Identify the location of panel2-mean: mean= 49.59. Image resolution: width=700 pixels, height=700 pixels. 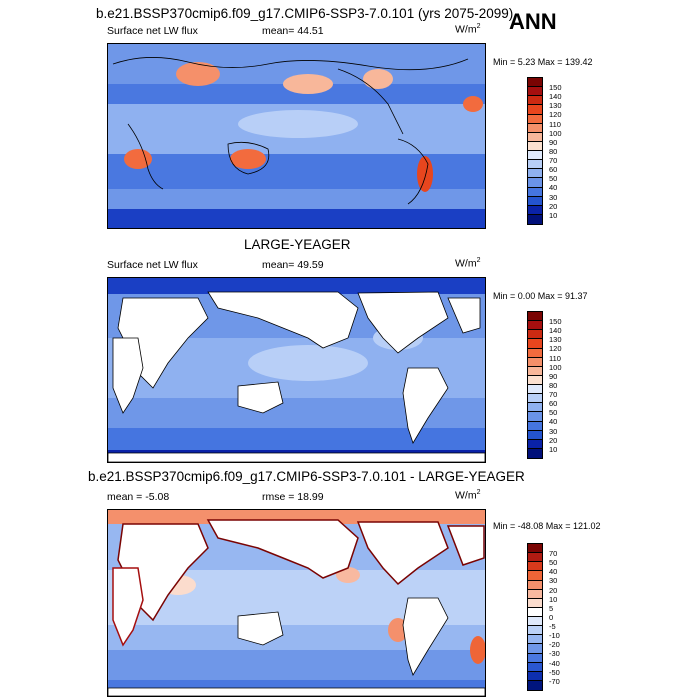
(293, 265).